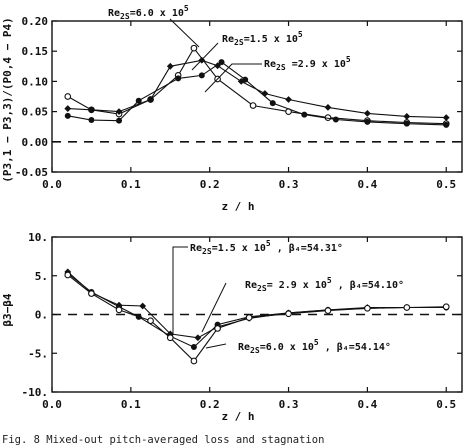  I want to click on bot-x-tick-label: 0.5, so click(446, 404).